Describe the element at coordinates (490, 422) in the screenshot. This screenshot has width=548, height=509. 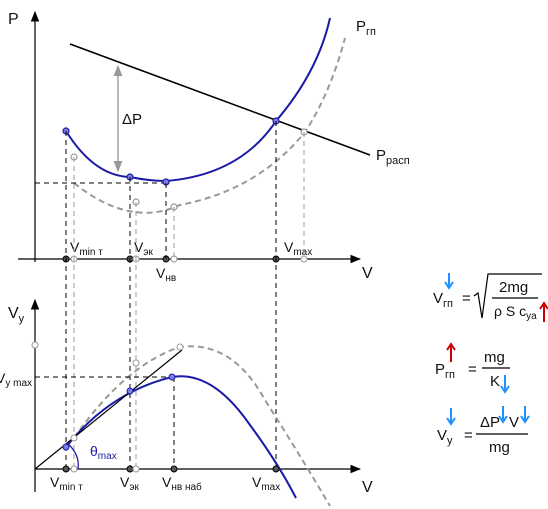
I see `f3-numerator-a: ΔP` at that location.